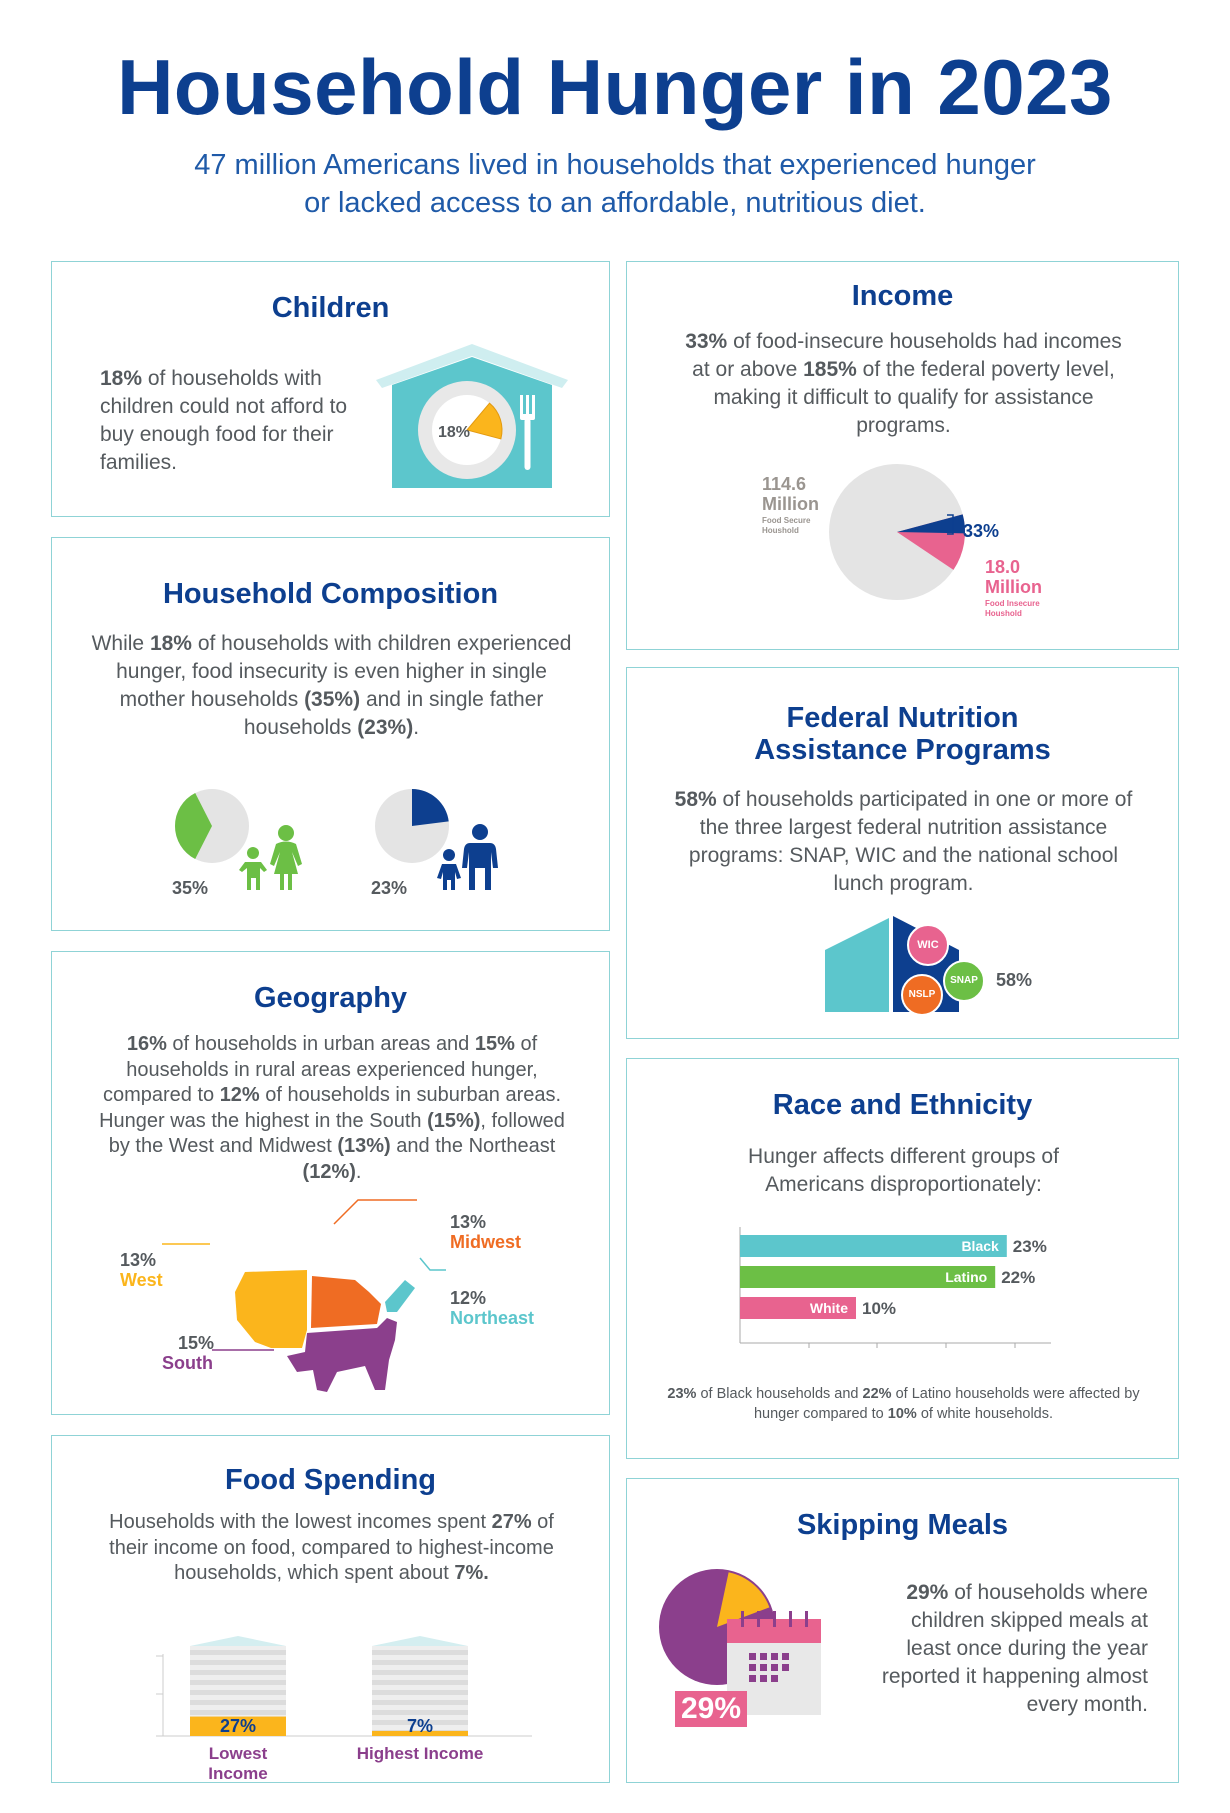  I want to click on income-title: Income, so click(902, 296).